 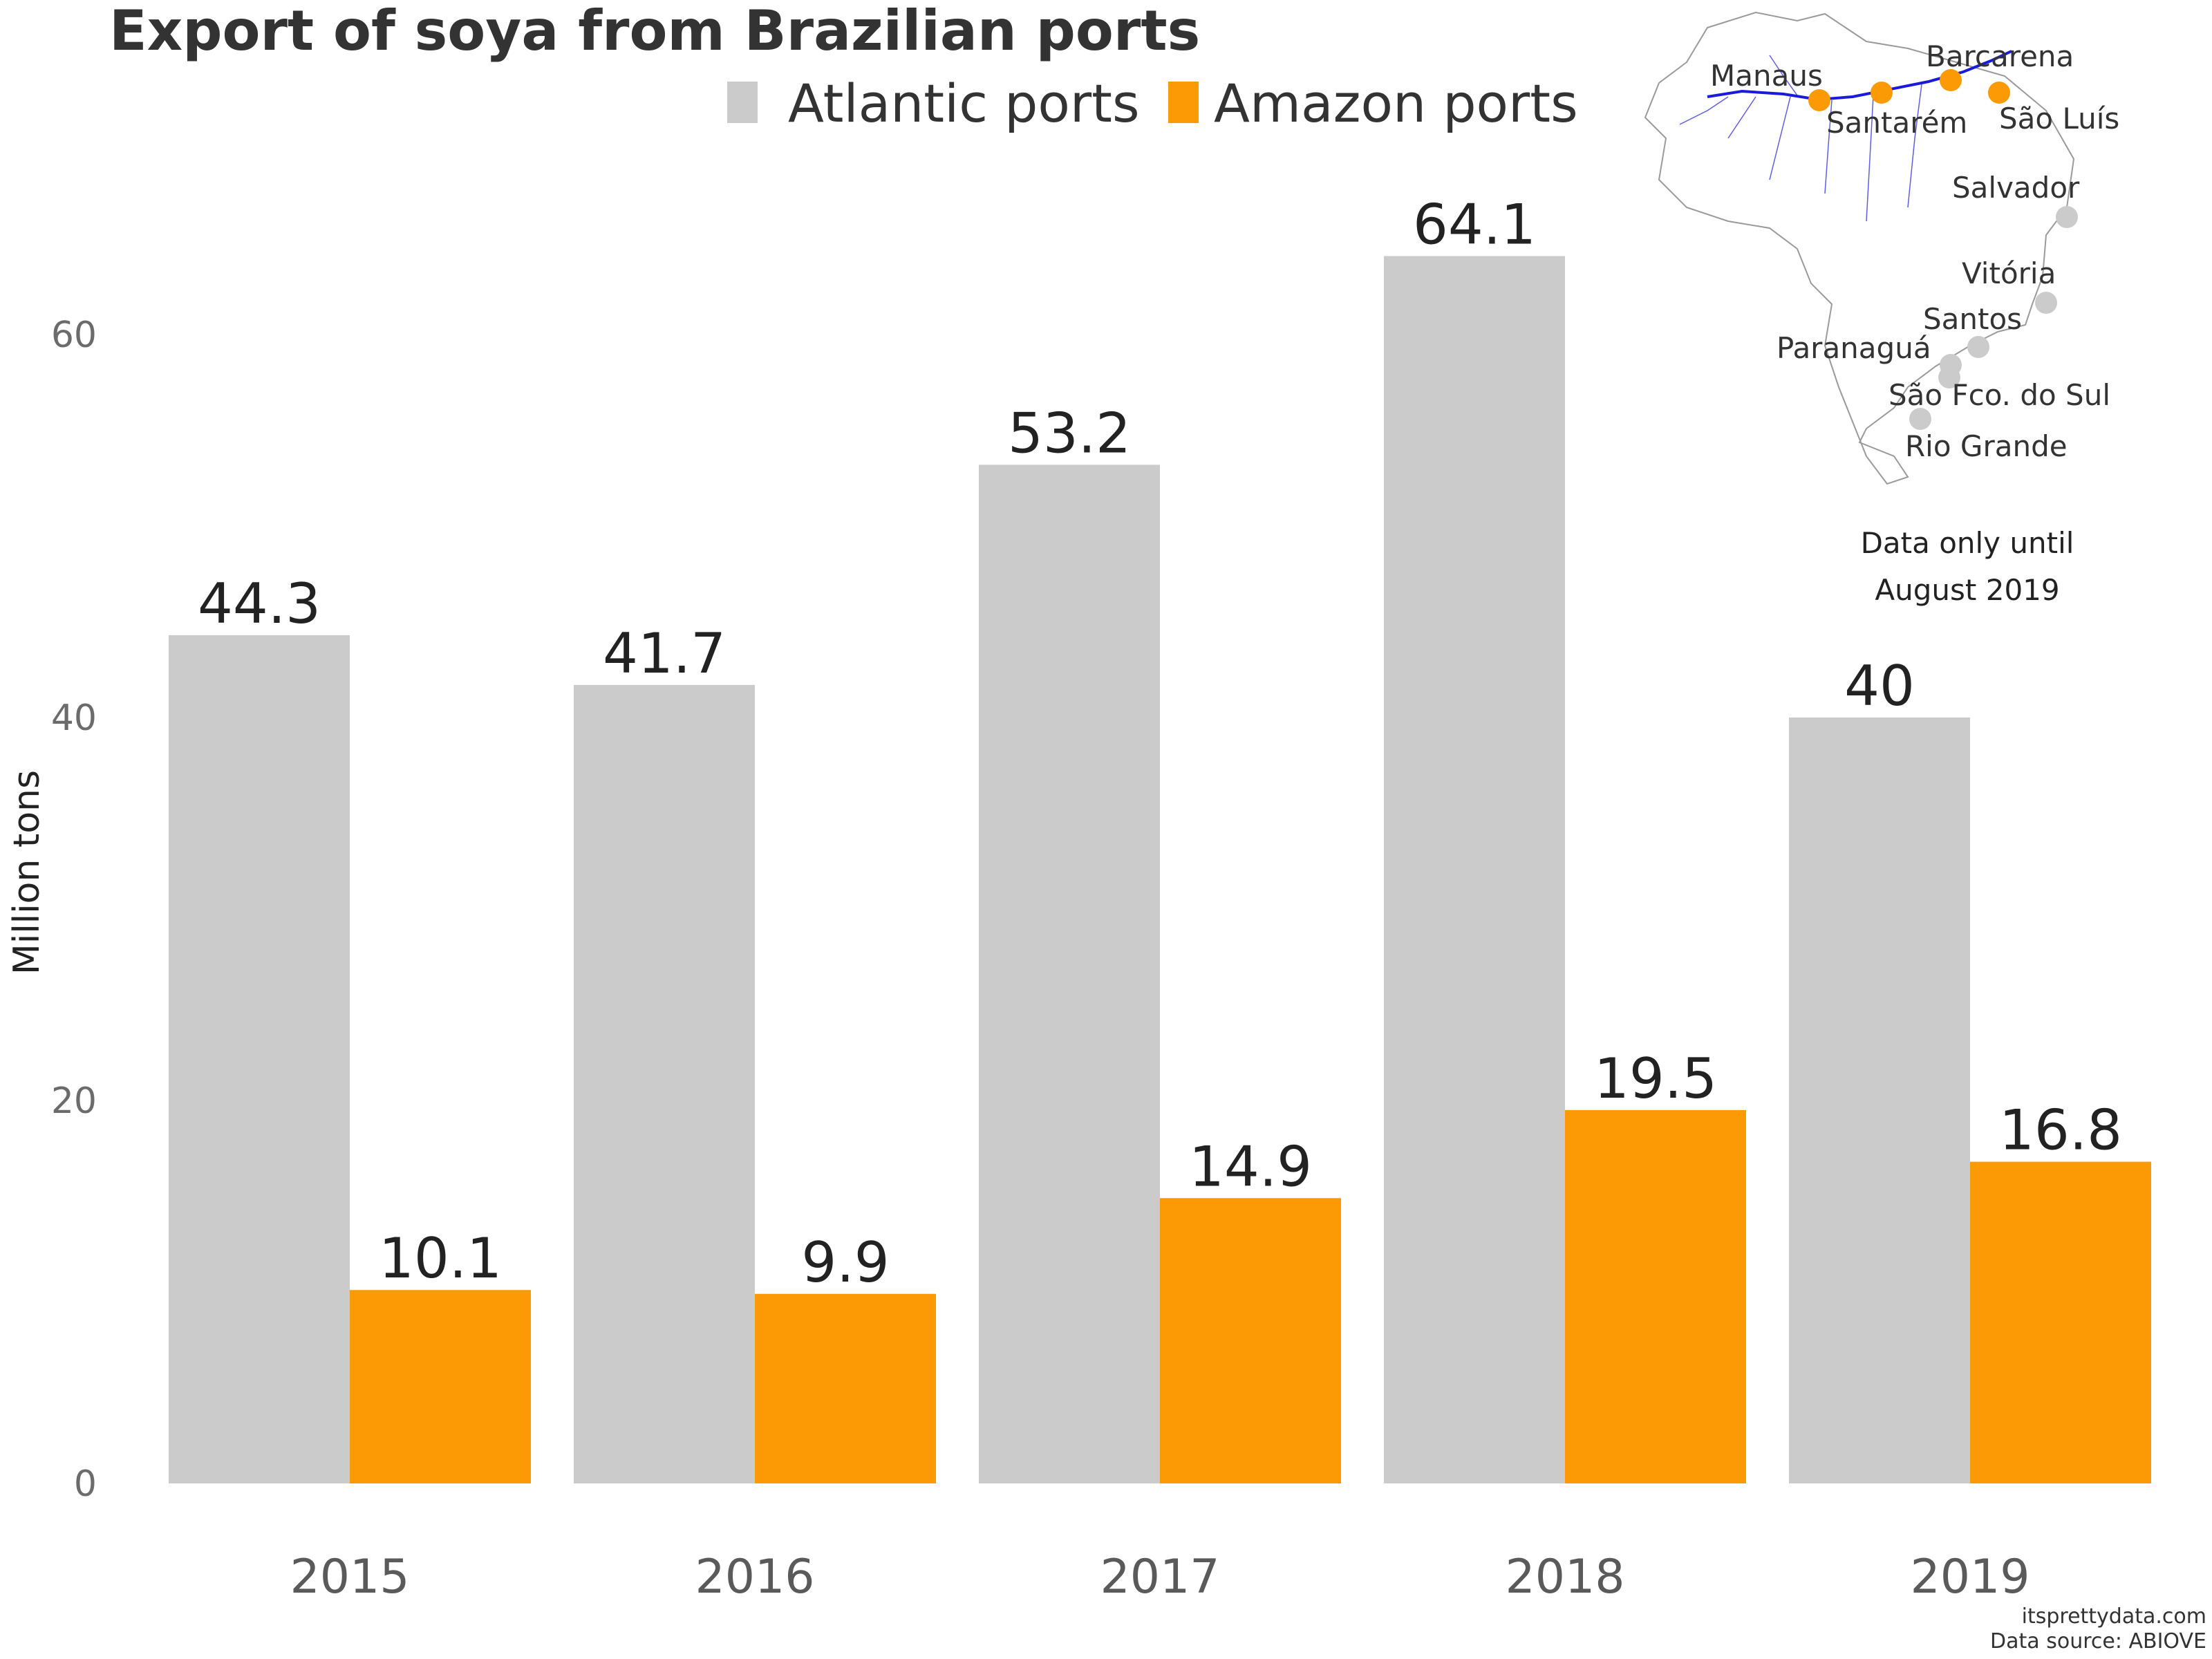 I want to click on value-label-amazon-2016: 9.9, so click(x=845, y=1262).